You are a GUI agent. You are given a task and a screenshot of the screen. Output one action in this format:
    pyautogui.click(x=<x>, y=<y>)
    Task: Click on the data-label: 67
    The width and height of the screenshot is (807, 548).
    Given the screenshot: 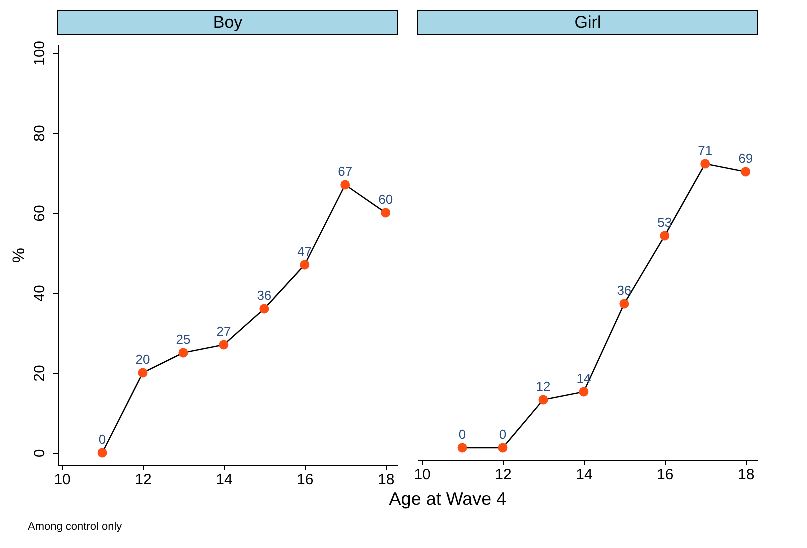 What is the action you would take?
    pyautogui.click(x=345, y=171)
    